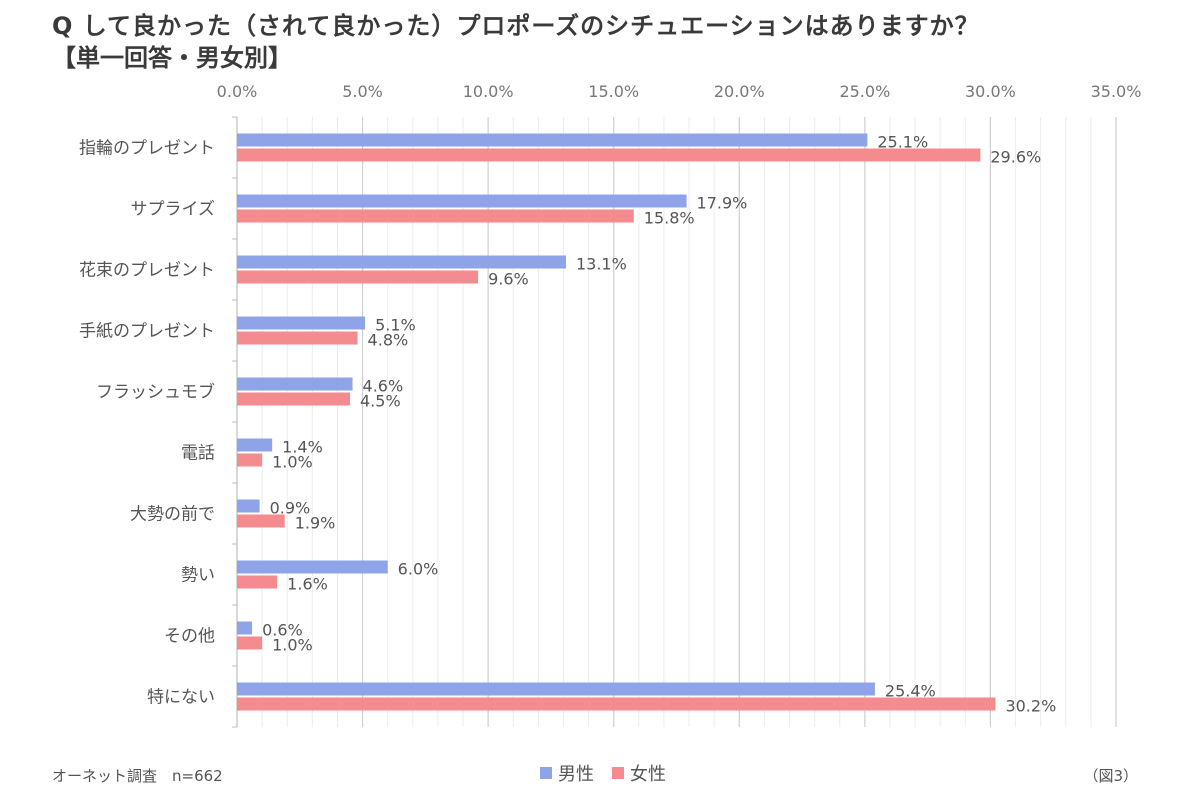 This screenshot has height=800, width=1200. Describe the element at coordinates (189, 637) in the screenshot. I see `category-label: その他` at that location.